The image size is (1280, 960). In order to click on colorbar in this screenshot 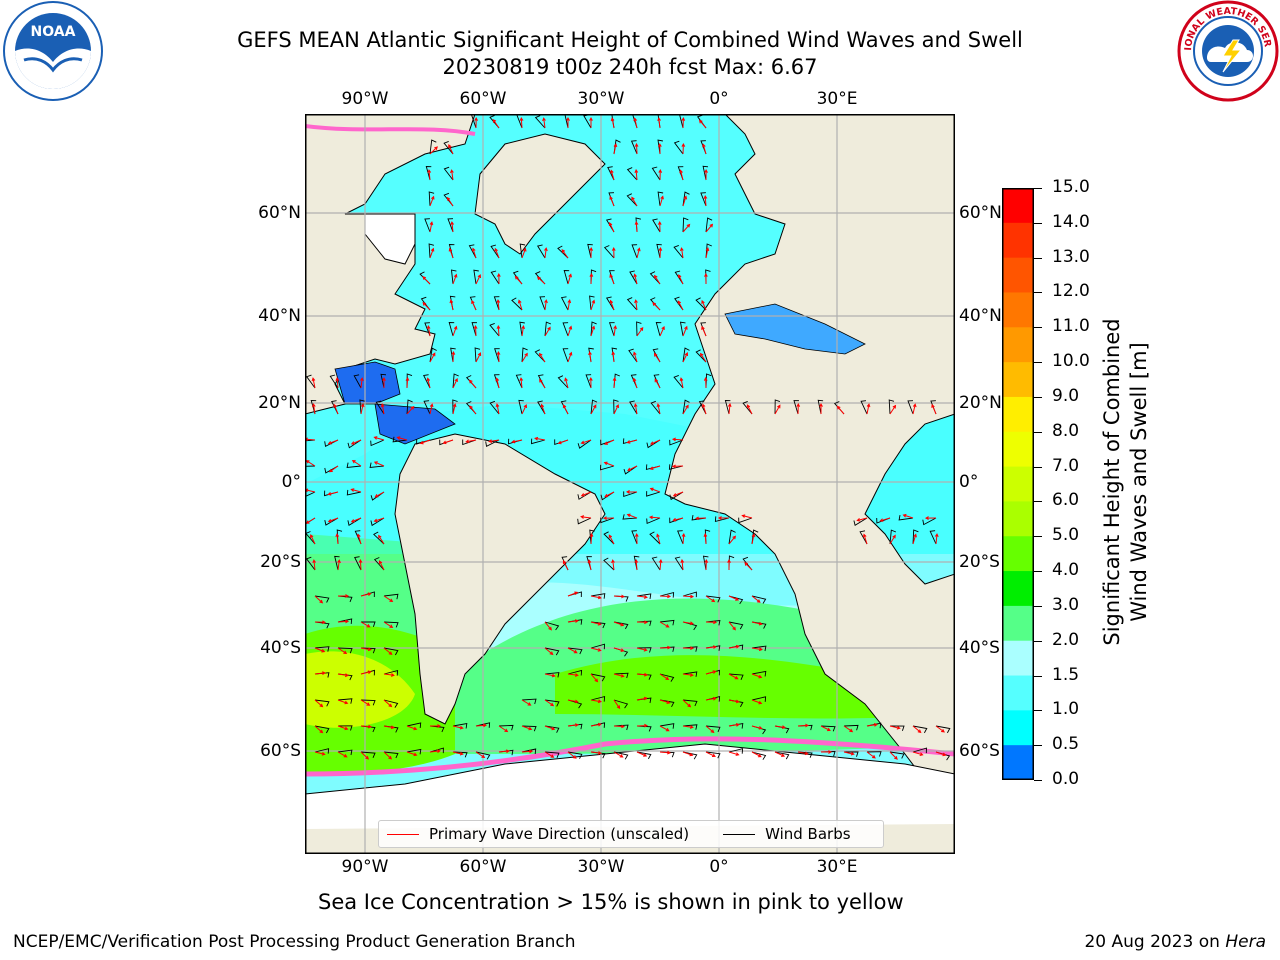, I will do `click(1018, 484)`.